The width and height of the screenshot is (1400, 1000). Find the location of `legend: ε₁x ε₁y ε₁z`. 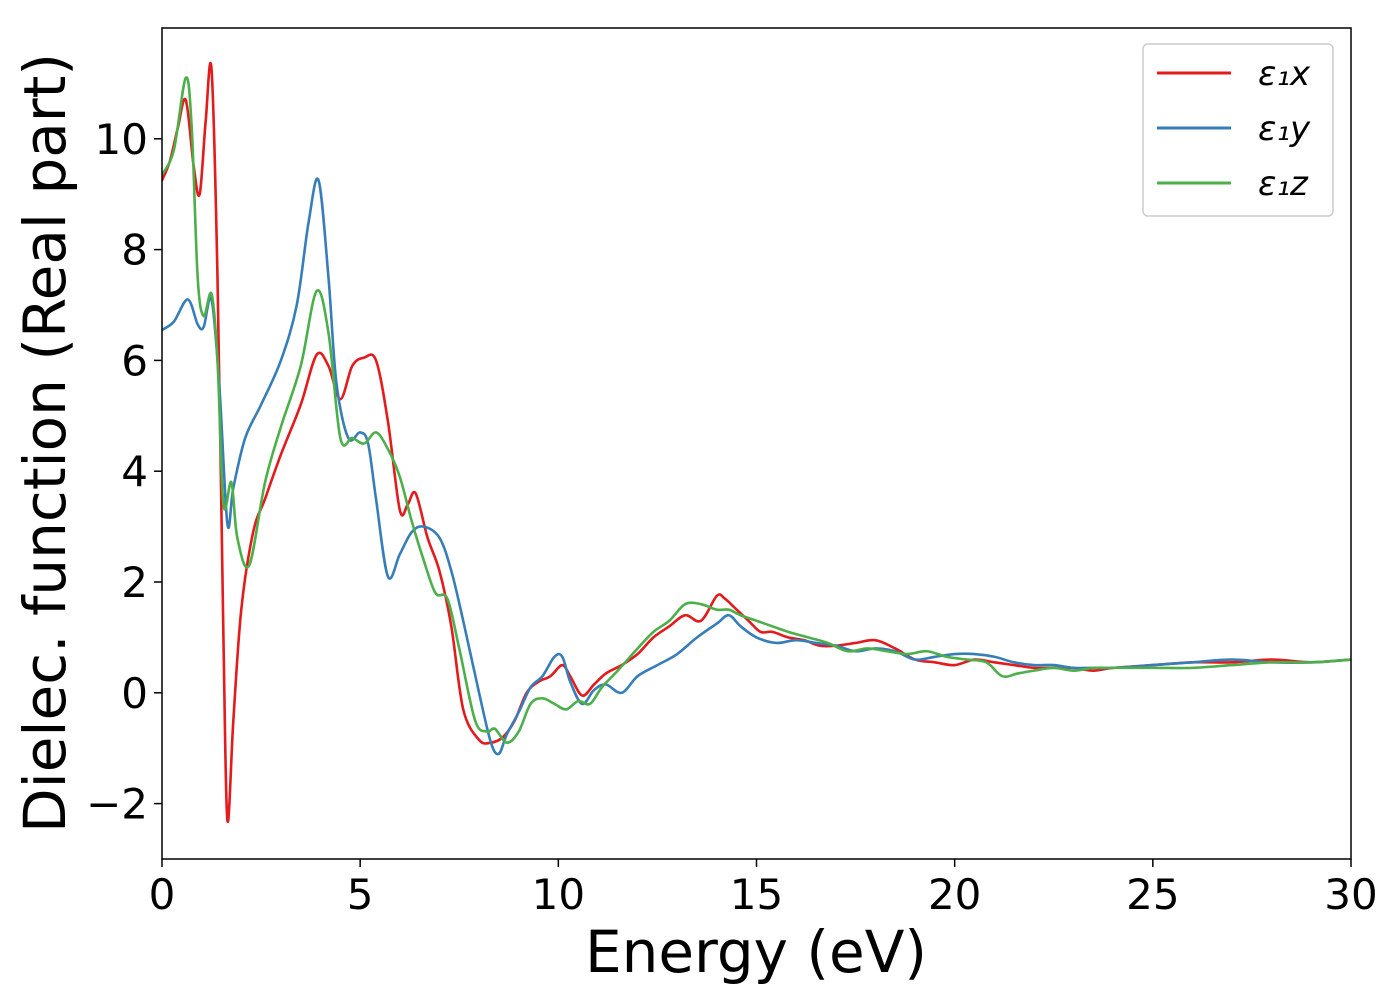

legend: ε₁x ε₁y ε₁z is located at coordinates (1238, 130).